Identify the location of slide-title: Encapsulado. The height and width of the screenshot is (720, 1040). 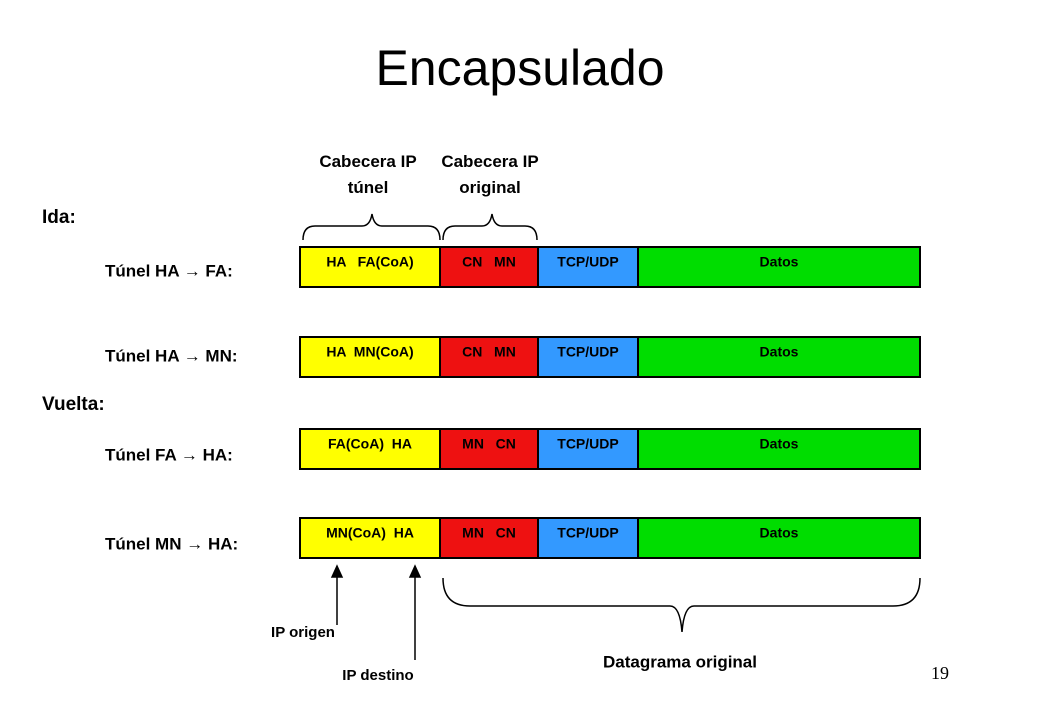
(519, 68).